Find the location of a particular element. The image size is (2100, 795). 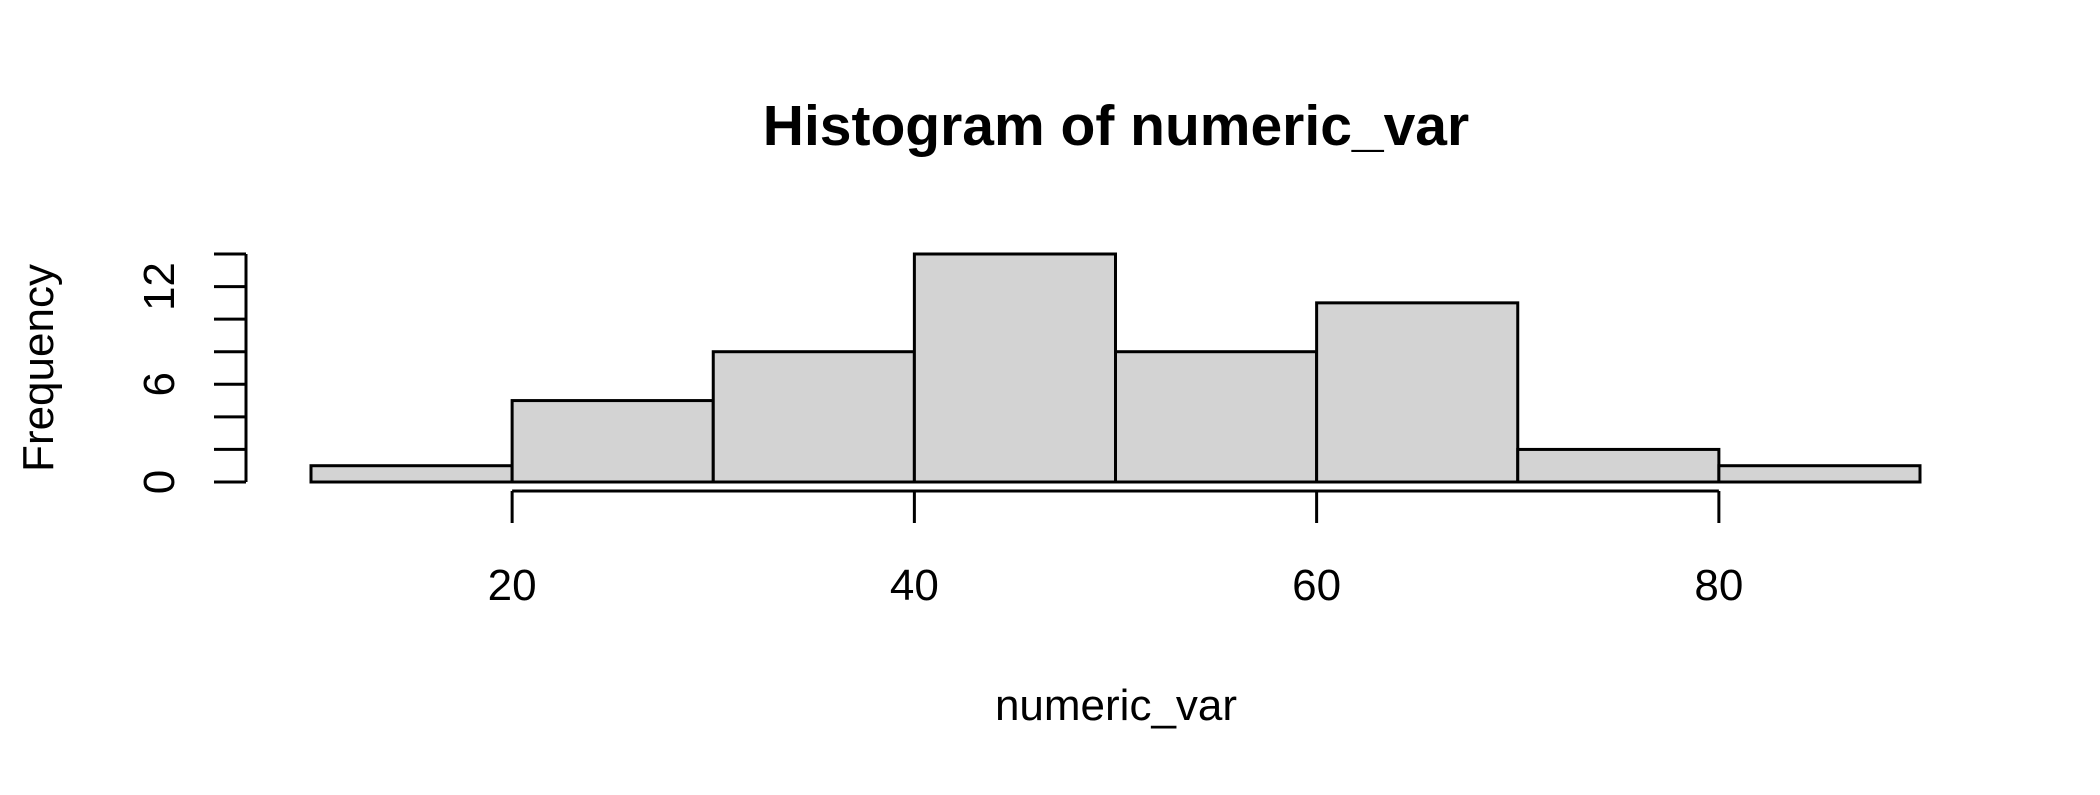

x-tick-label: 20 is located at coordinates (512, 585).